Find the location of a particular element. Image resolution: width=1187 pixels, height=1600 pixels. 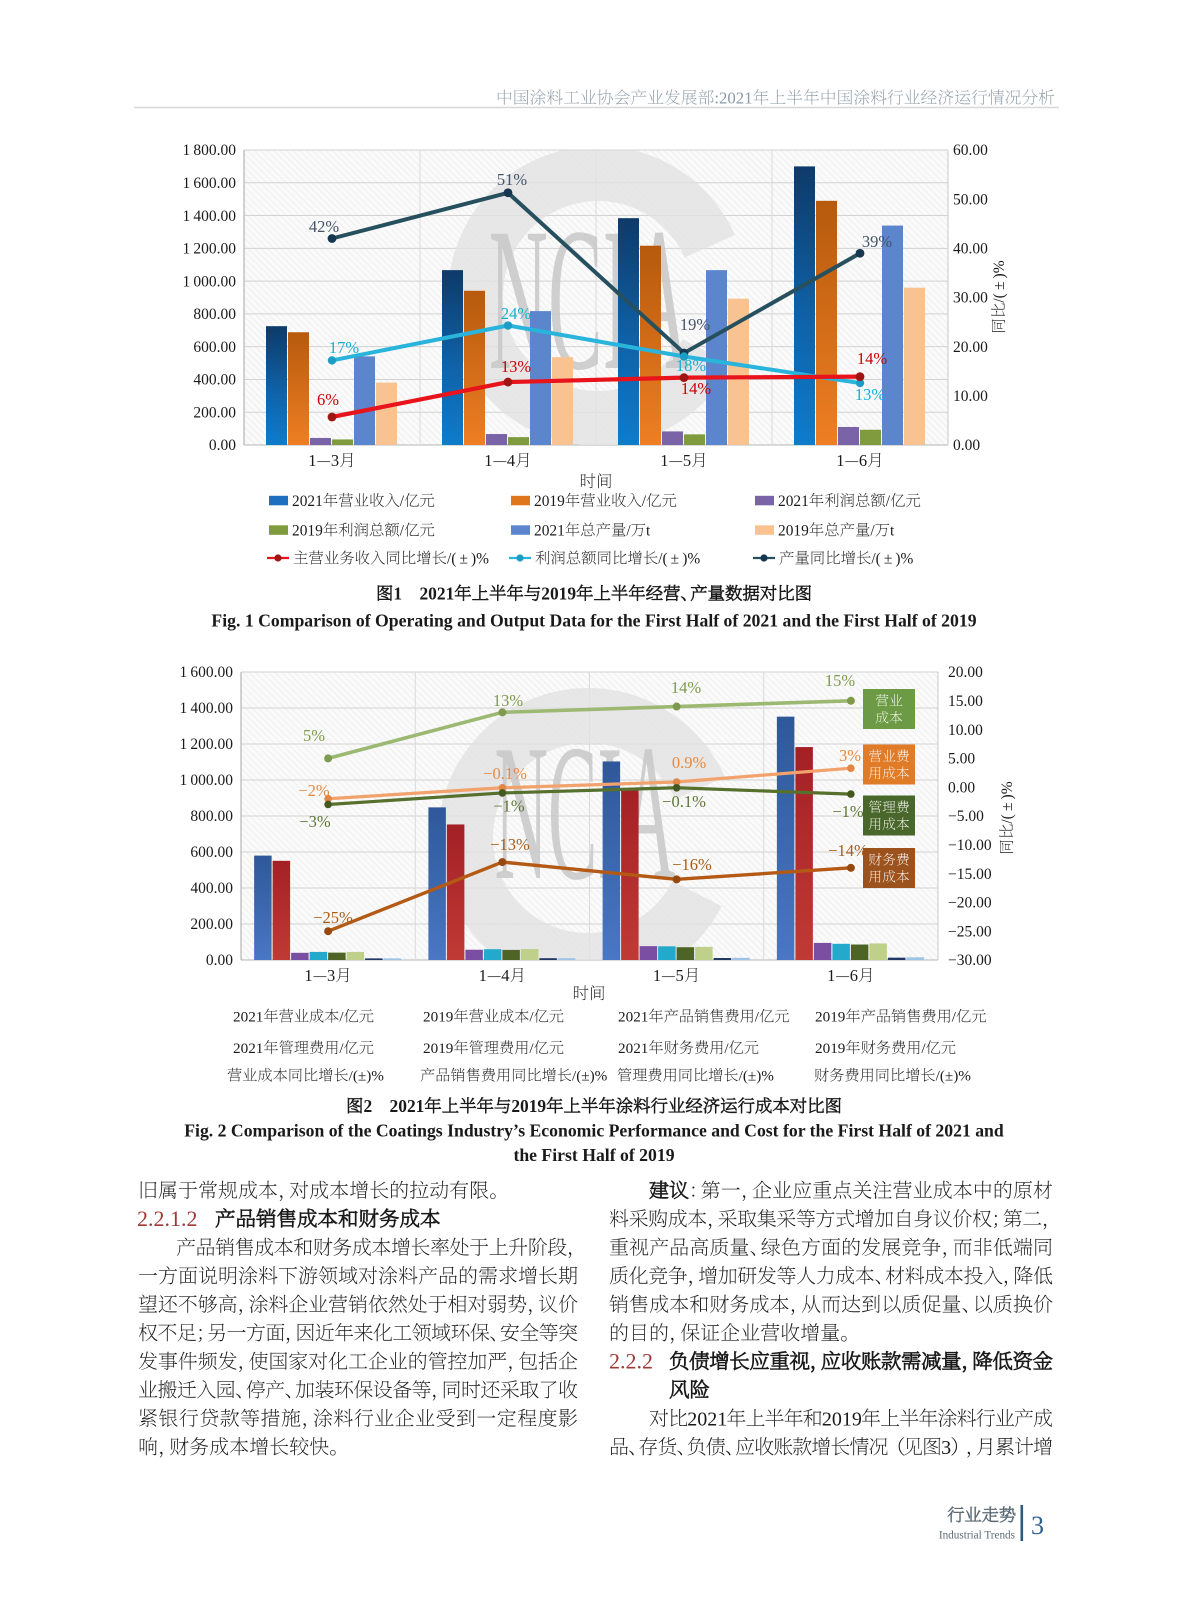

svg-text: 19% is located at coordinates (695, 324).